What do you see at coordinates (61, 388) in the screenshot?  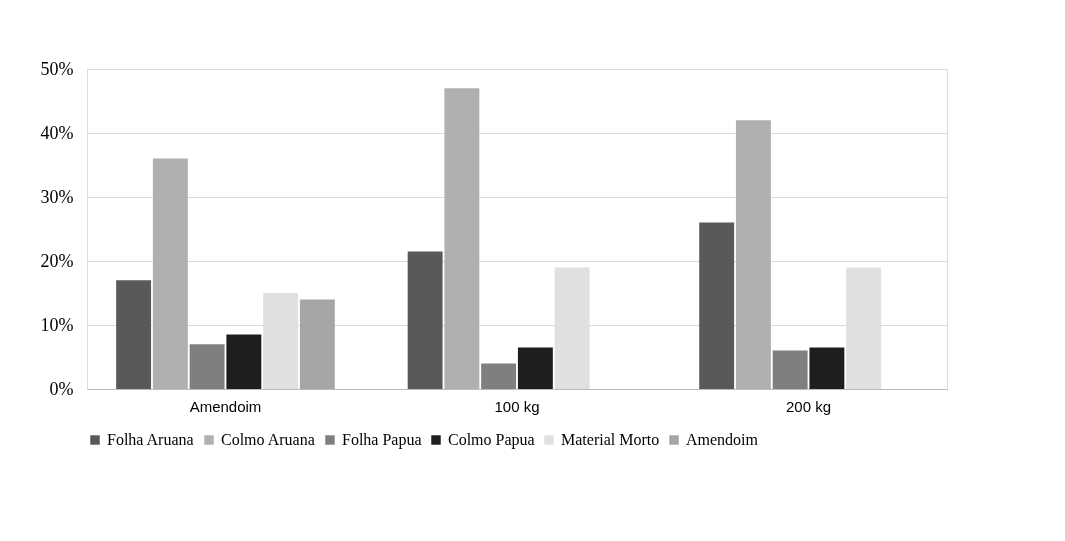 I see `y-tick-label: 0%` at bounding box center [61, 388].